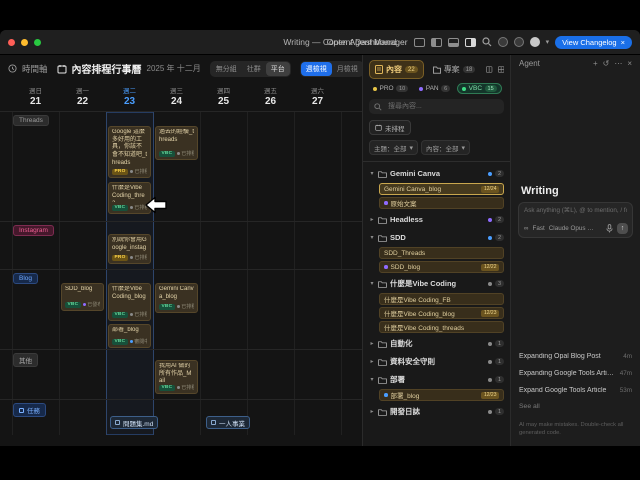  Describe the element at coordinates (419, 42) in the screenshot. I see `split-columns-icon` at that location.